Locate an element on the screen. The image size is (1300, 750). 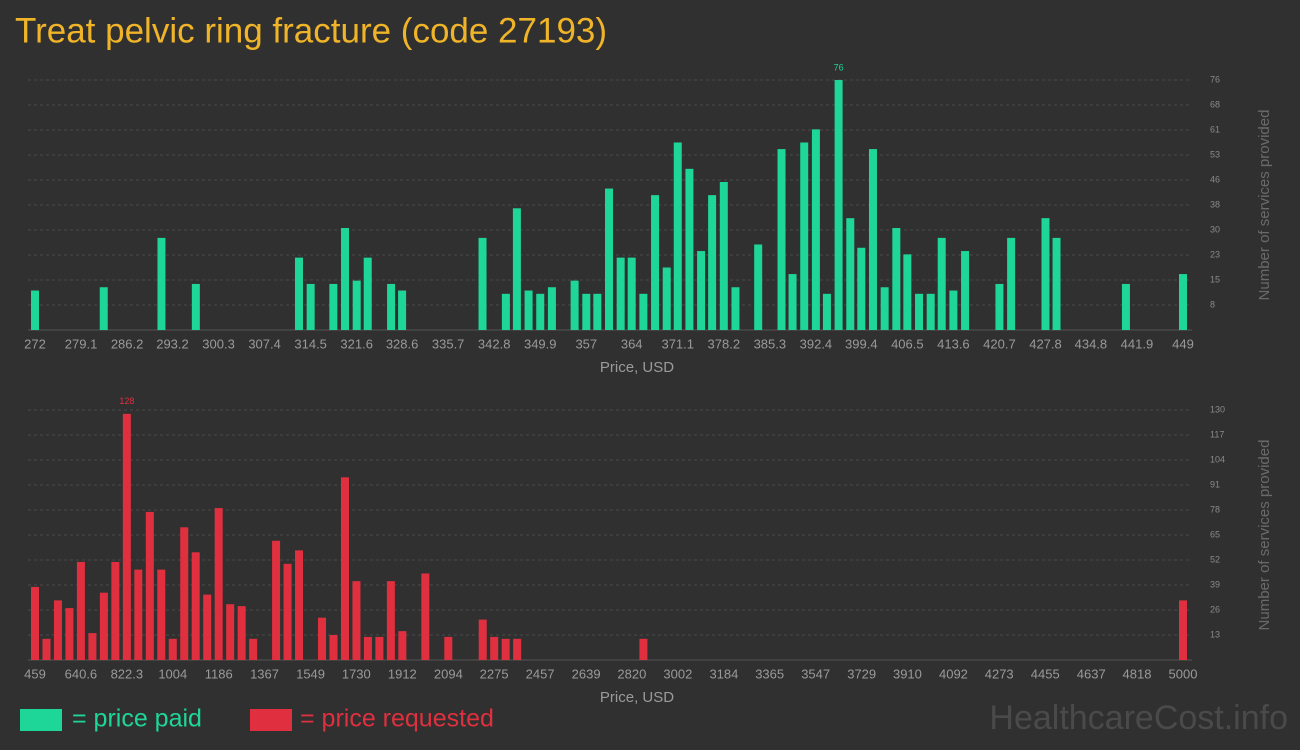
x-tick-label: 4818 is located at coordinates (1137, 673).